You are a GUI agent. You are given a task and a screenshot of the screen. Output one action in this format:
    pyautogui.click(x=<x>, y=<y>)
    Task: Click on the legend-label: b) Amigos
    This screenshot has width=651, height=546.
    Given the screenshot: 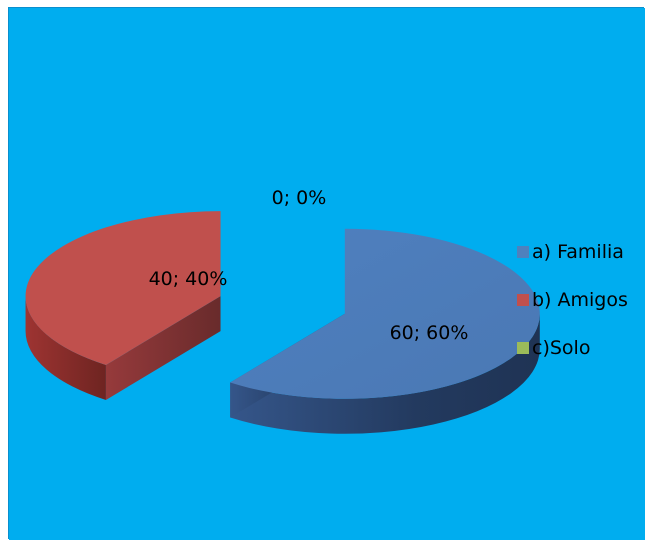 What is the action you would take?
    pyautogui.click(x=580, y=300)
    